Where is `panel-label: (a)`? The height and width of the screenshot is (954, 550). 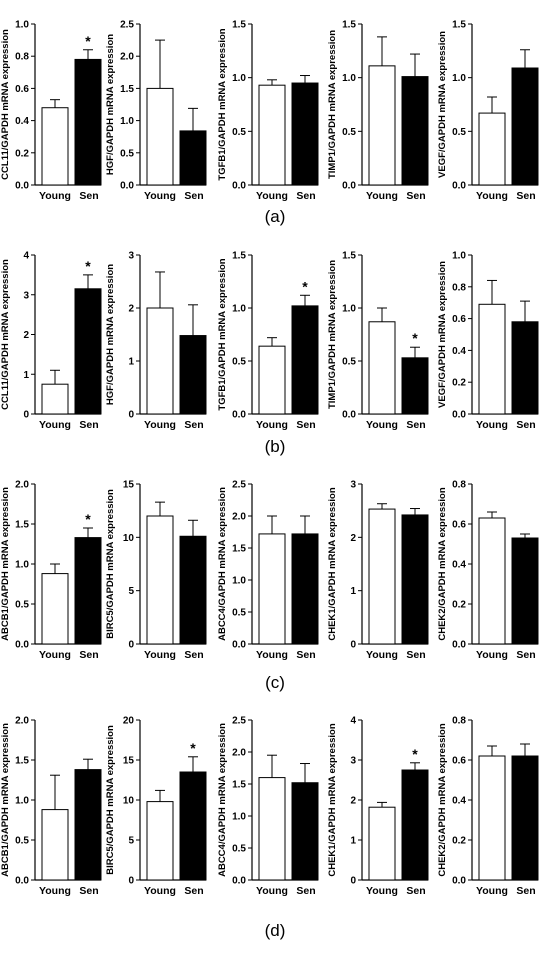 panel-label: (a) is located at coordinates (275, 216).